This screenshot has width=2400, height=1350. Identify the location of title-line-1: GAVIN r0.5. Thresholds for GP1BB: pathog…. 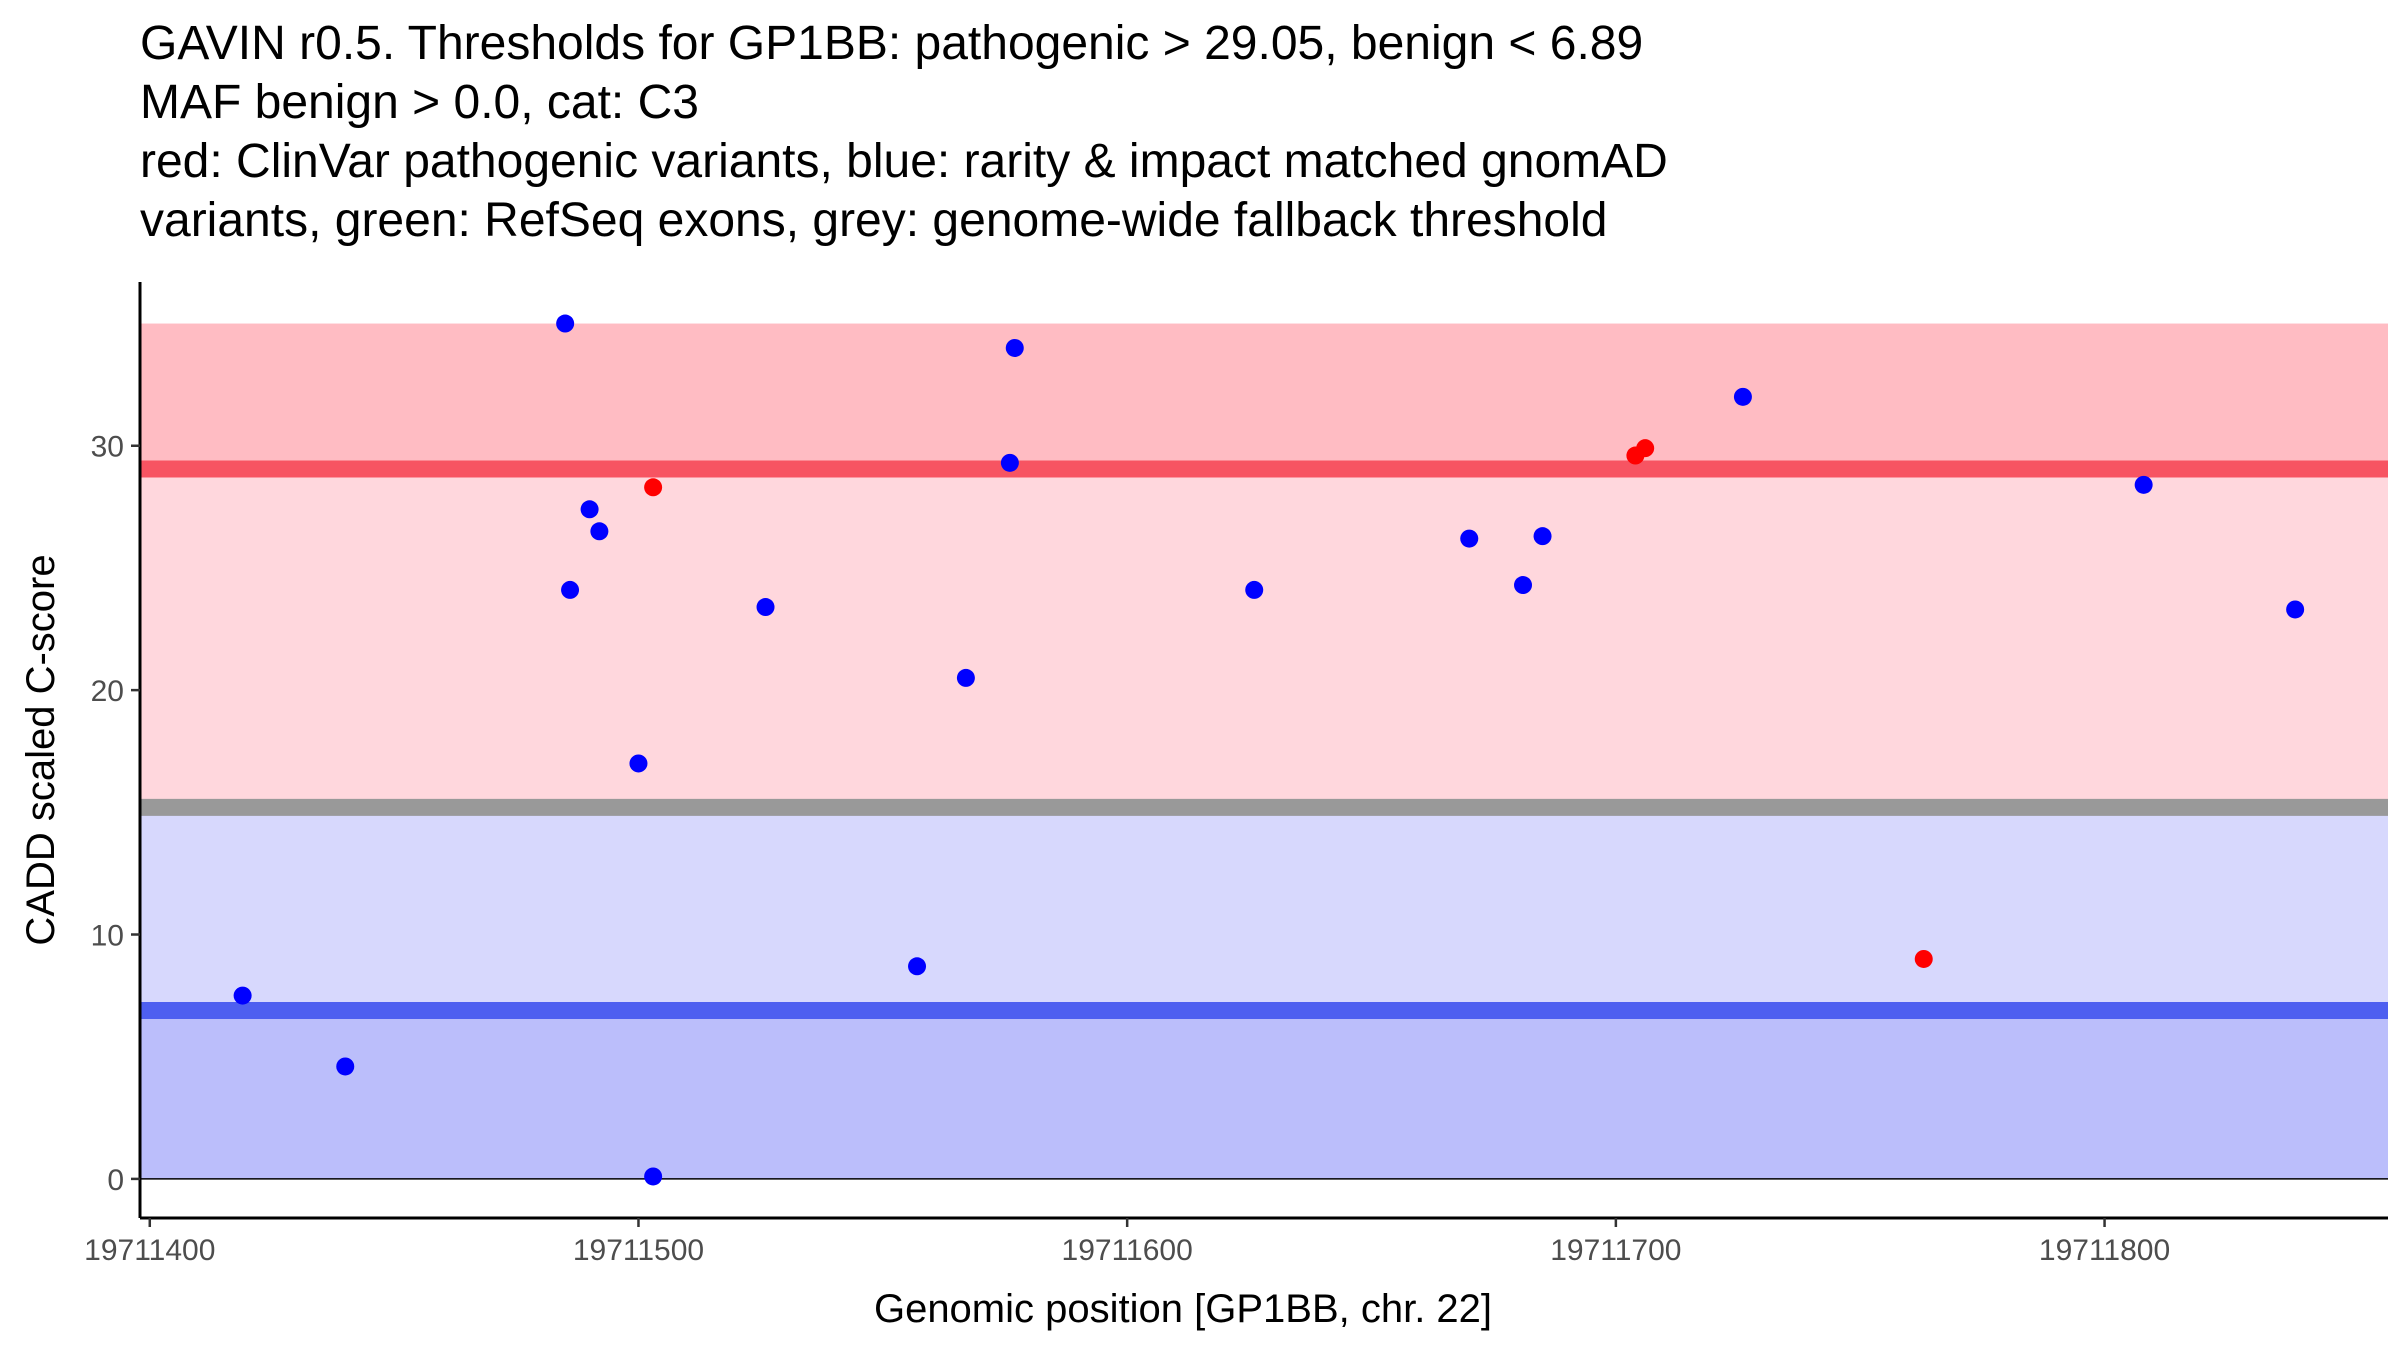
(892, 43).